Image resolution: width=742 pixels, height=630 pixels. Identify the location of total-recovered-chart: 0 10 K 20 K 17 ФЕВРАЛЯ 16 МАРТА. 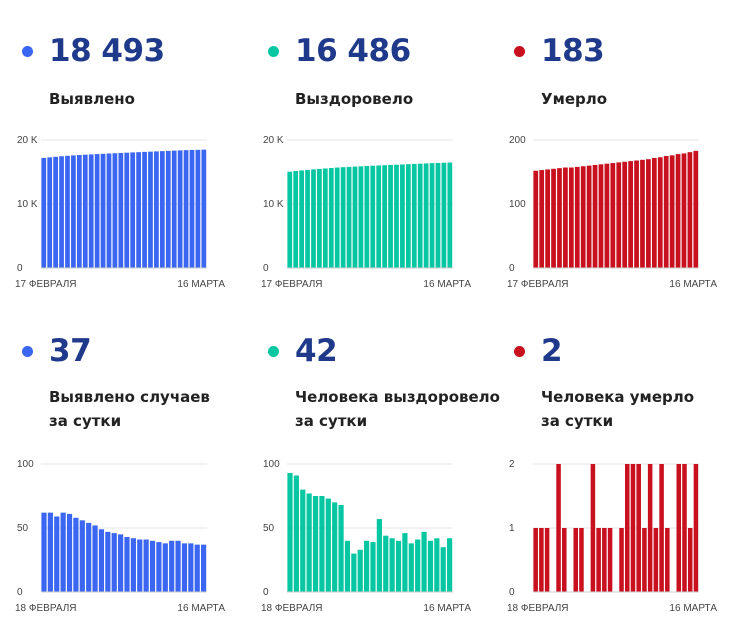
(366, 212).